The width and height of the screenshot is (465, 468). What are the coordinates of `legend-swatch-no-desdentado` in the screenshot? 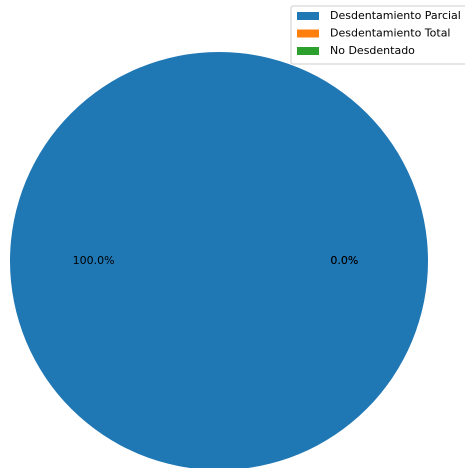 It's located at (308, 51).